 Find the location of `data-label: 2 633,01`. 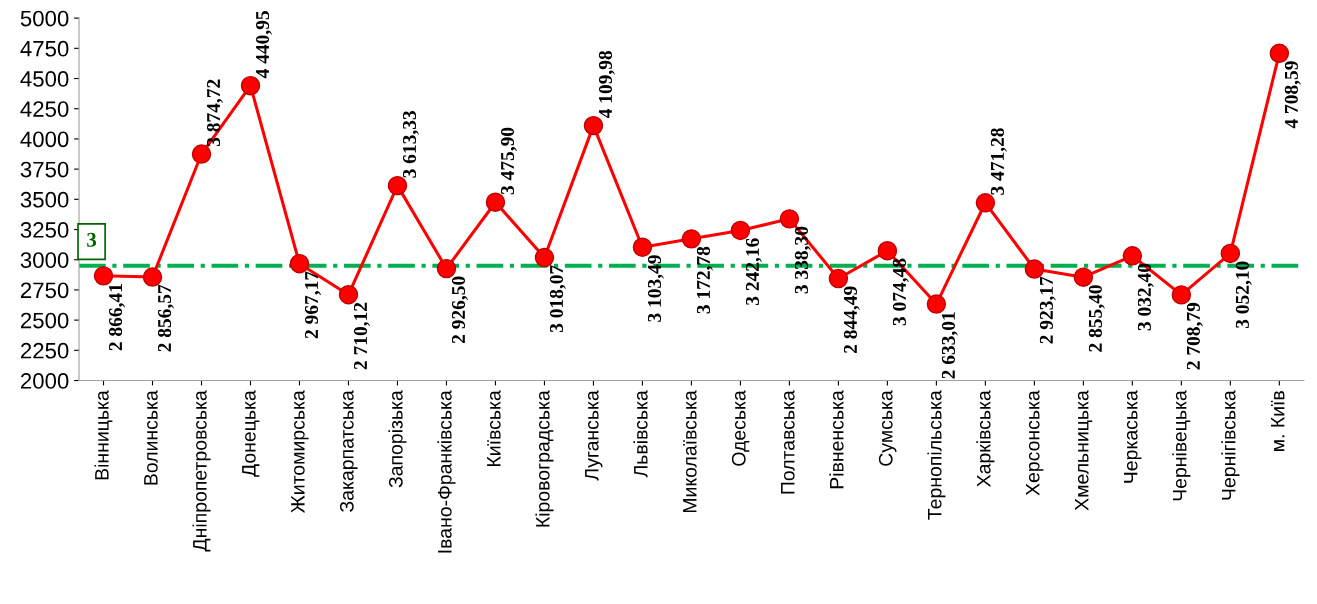

data-label: 2 633,01 is located at coordinates (949, 345).